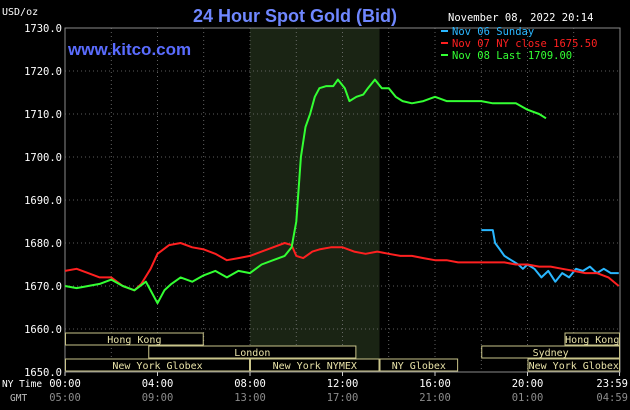  What do you see at coordinates (295, 16) in the screenshot?
I see `chart-title: 24 Hour Spot Gold (Bid)` at bounding box center [295, 16].